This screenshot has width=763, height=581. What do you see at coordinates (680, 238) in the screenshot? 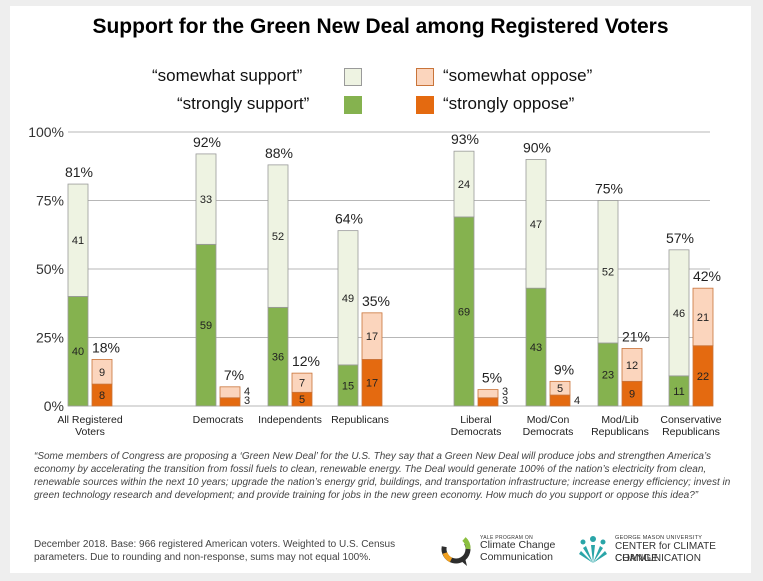
I see `total-label-support: 57%` at bounding box center [680, 238].